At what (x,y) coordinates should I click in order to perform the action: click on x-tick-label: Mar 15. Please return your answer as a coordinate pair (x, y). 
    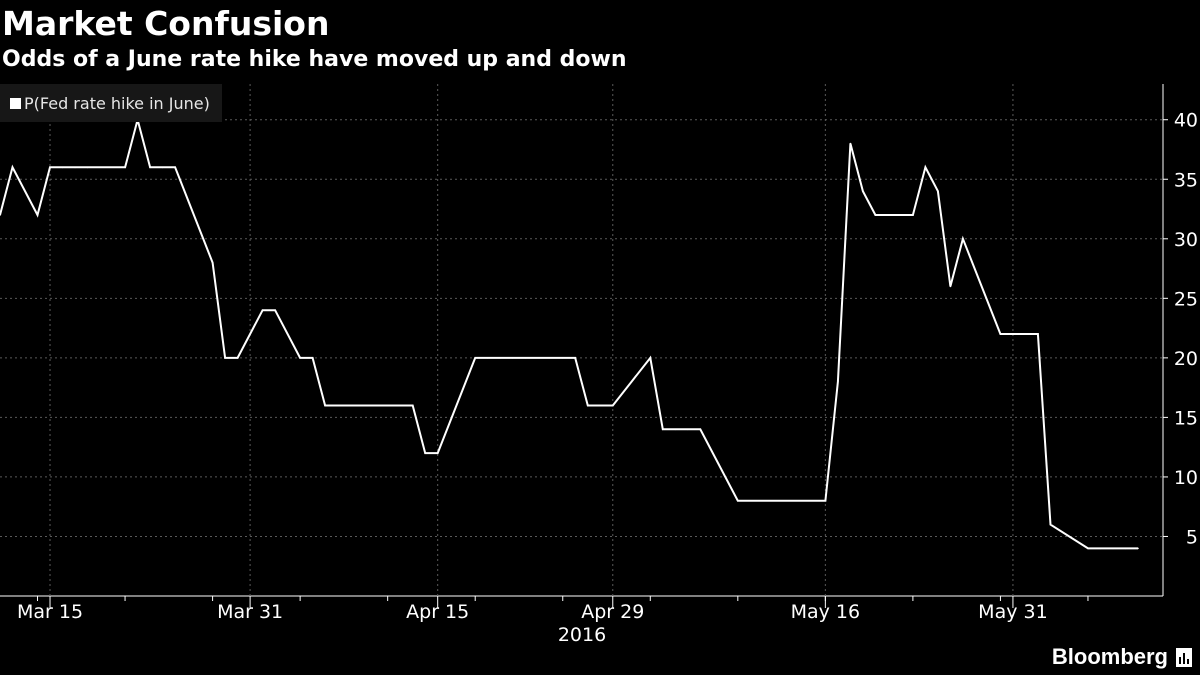
    Looking at the image, I should click on (50, 612).